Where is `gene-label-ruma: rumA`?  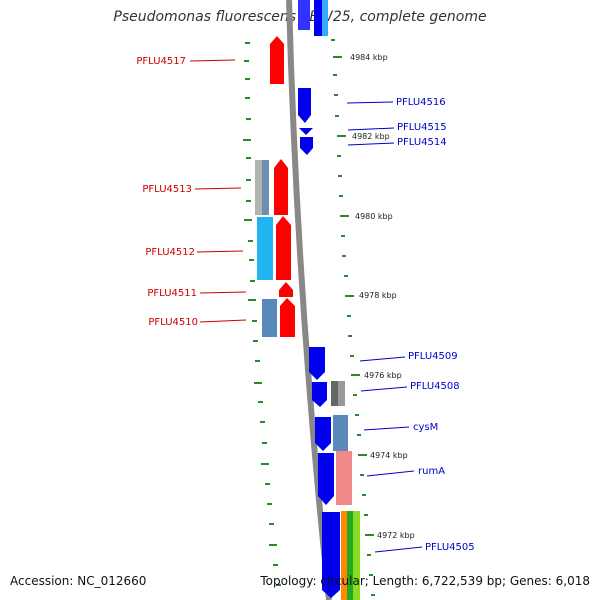 gene-label-ruma: rumA is located at coordinates (431, 471).